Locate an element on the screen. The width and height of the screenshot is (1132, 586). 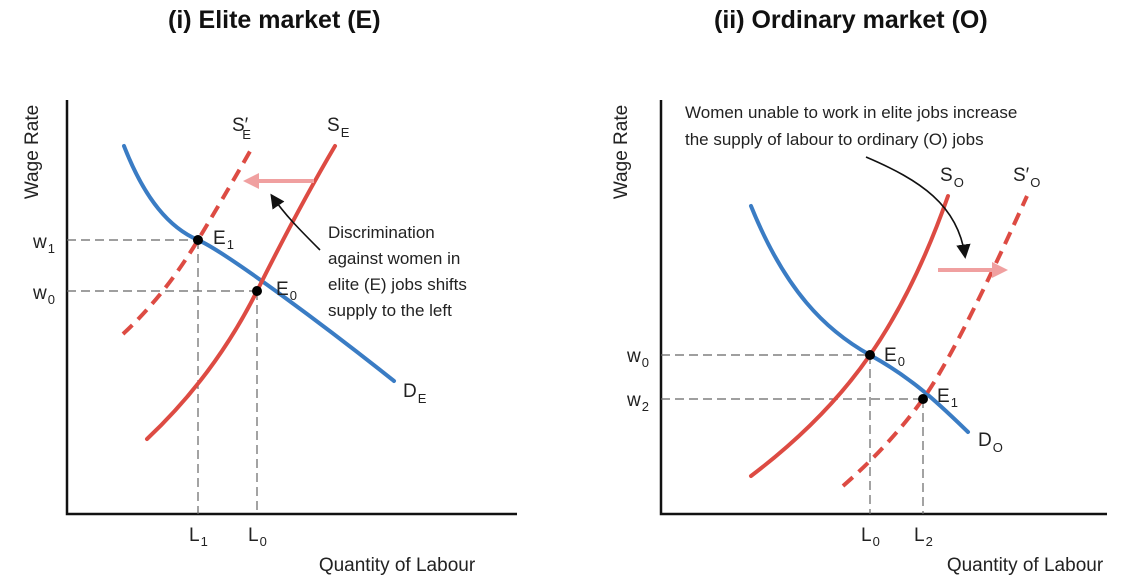
elite-tick-w0: w0 is located at coordinates (43, 295).